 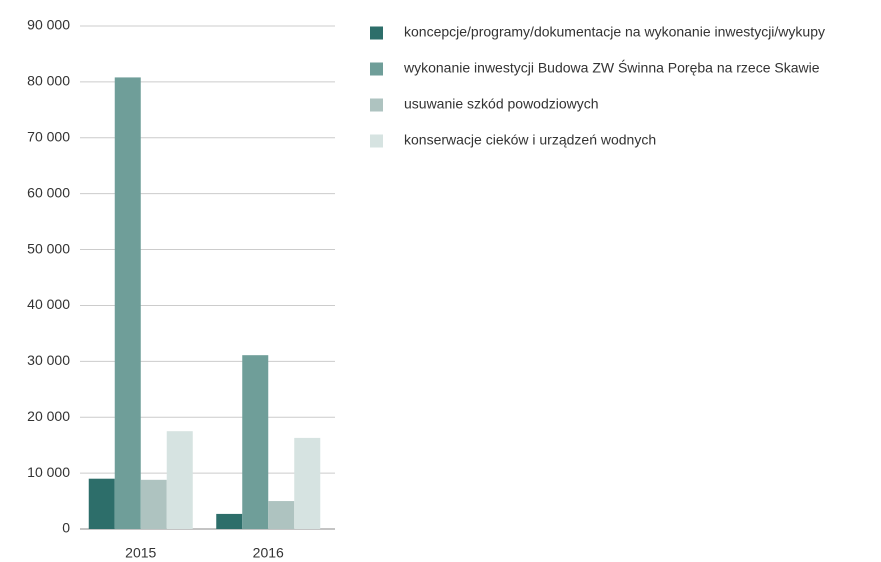 I want to click on y-tick-label: 10 000, so click(x=48, y=472).